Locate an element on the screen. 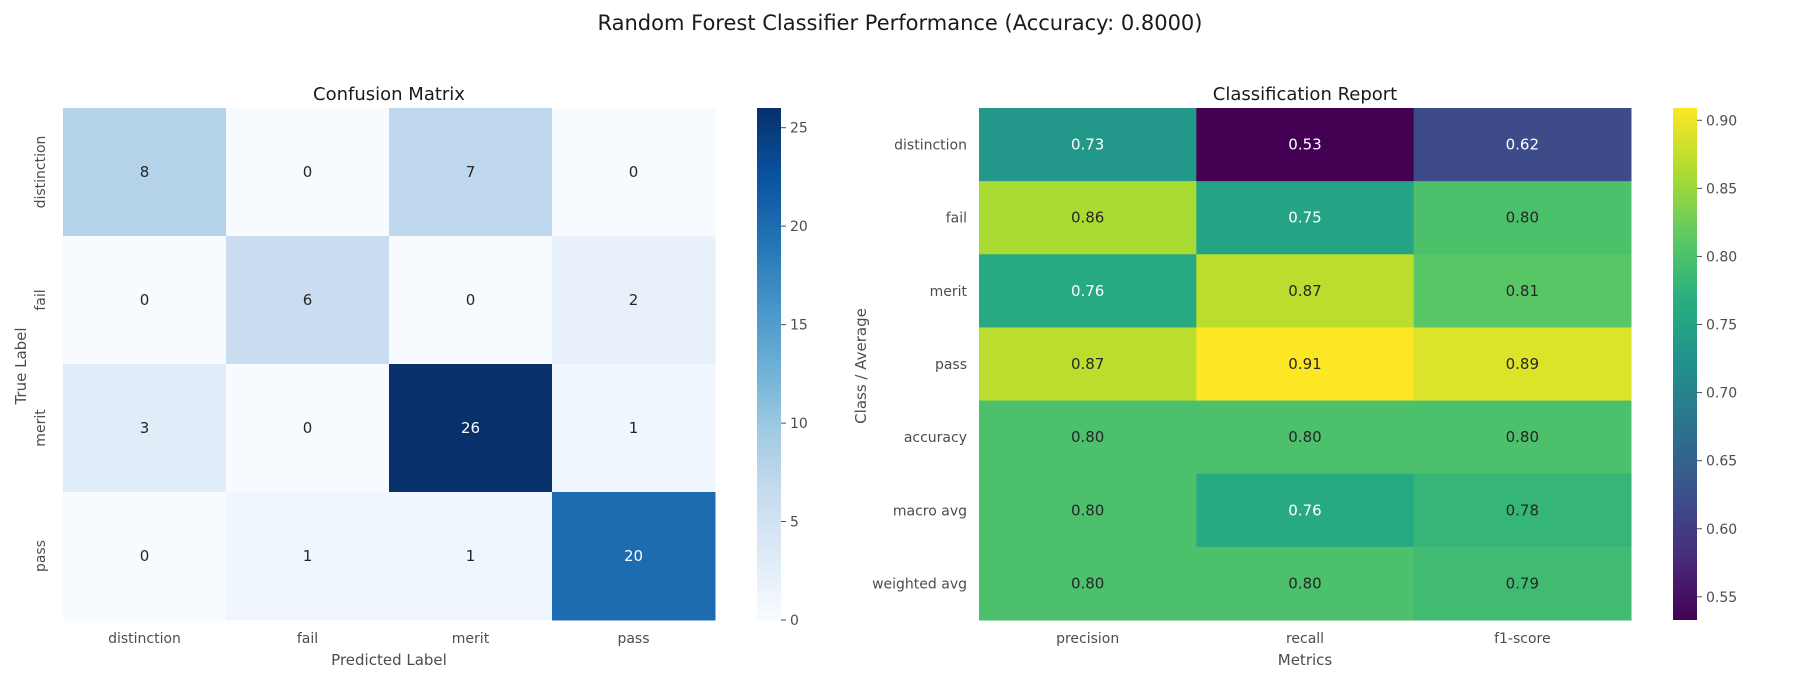  classification-report-x-tick-label: f1-score is located at coordinates (1522, 639).